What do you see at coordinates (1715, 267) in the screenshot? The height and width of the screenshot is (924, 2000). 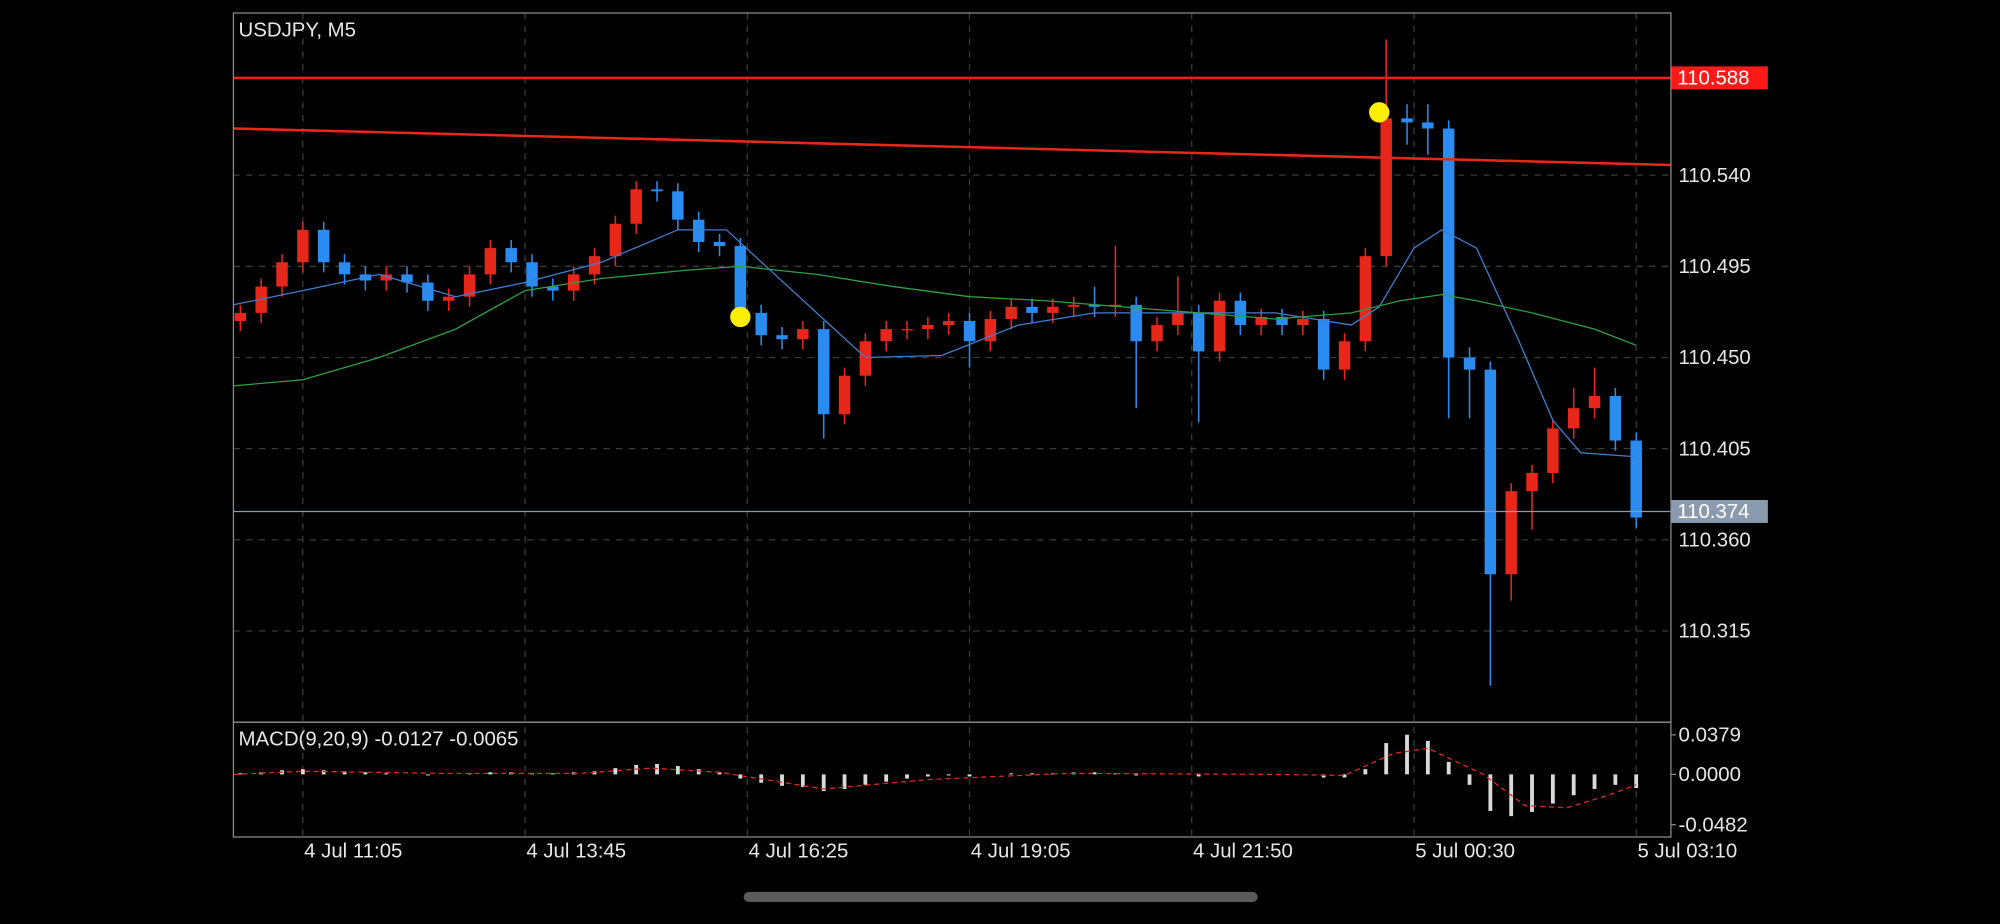 I see `y-tick-label: 110.495` at bounding box center [1715, 267].